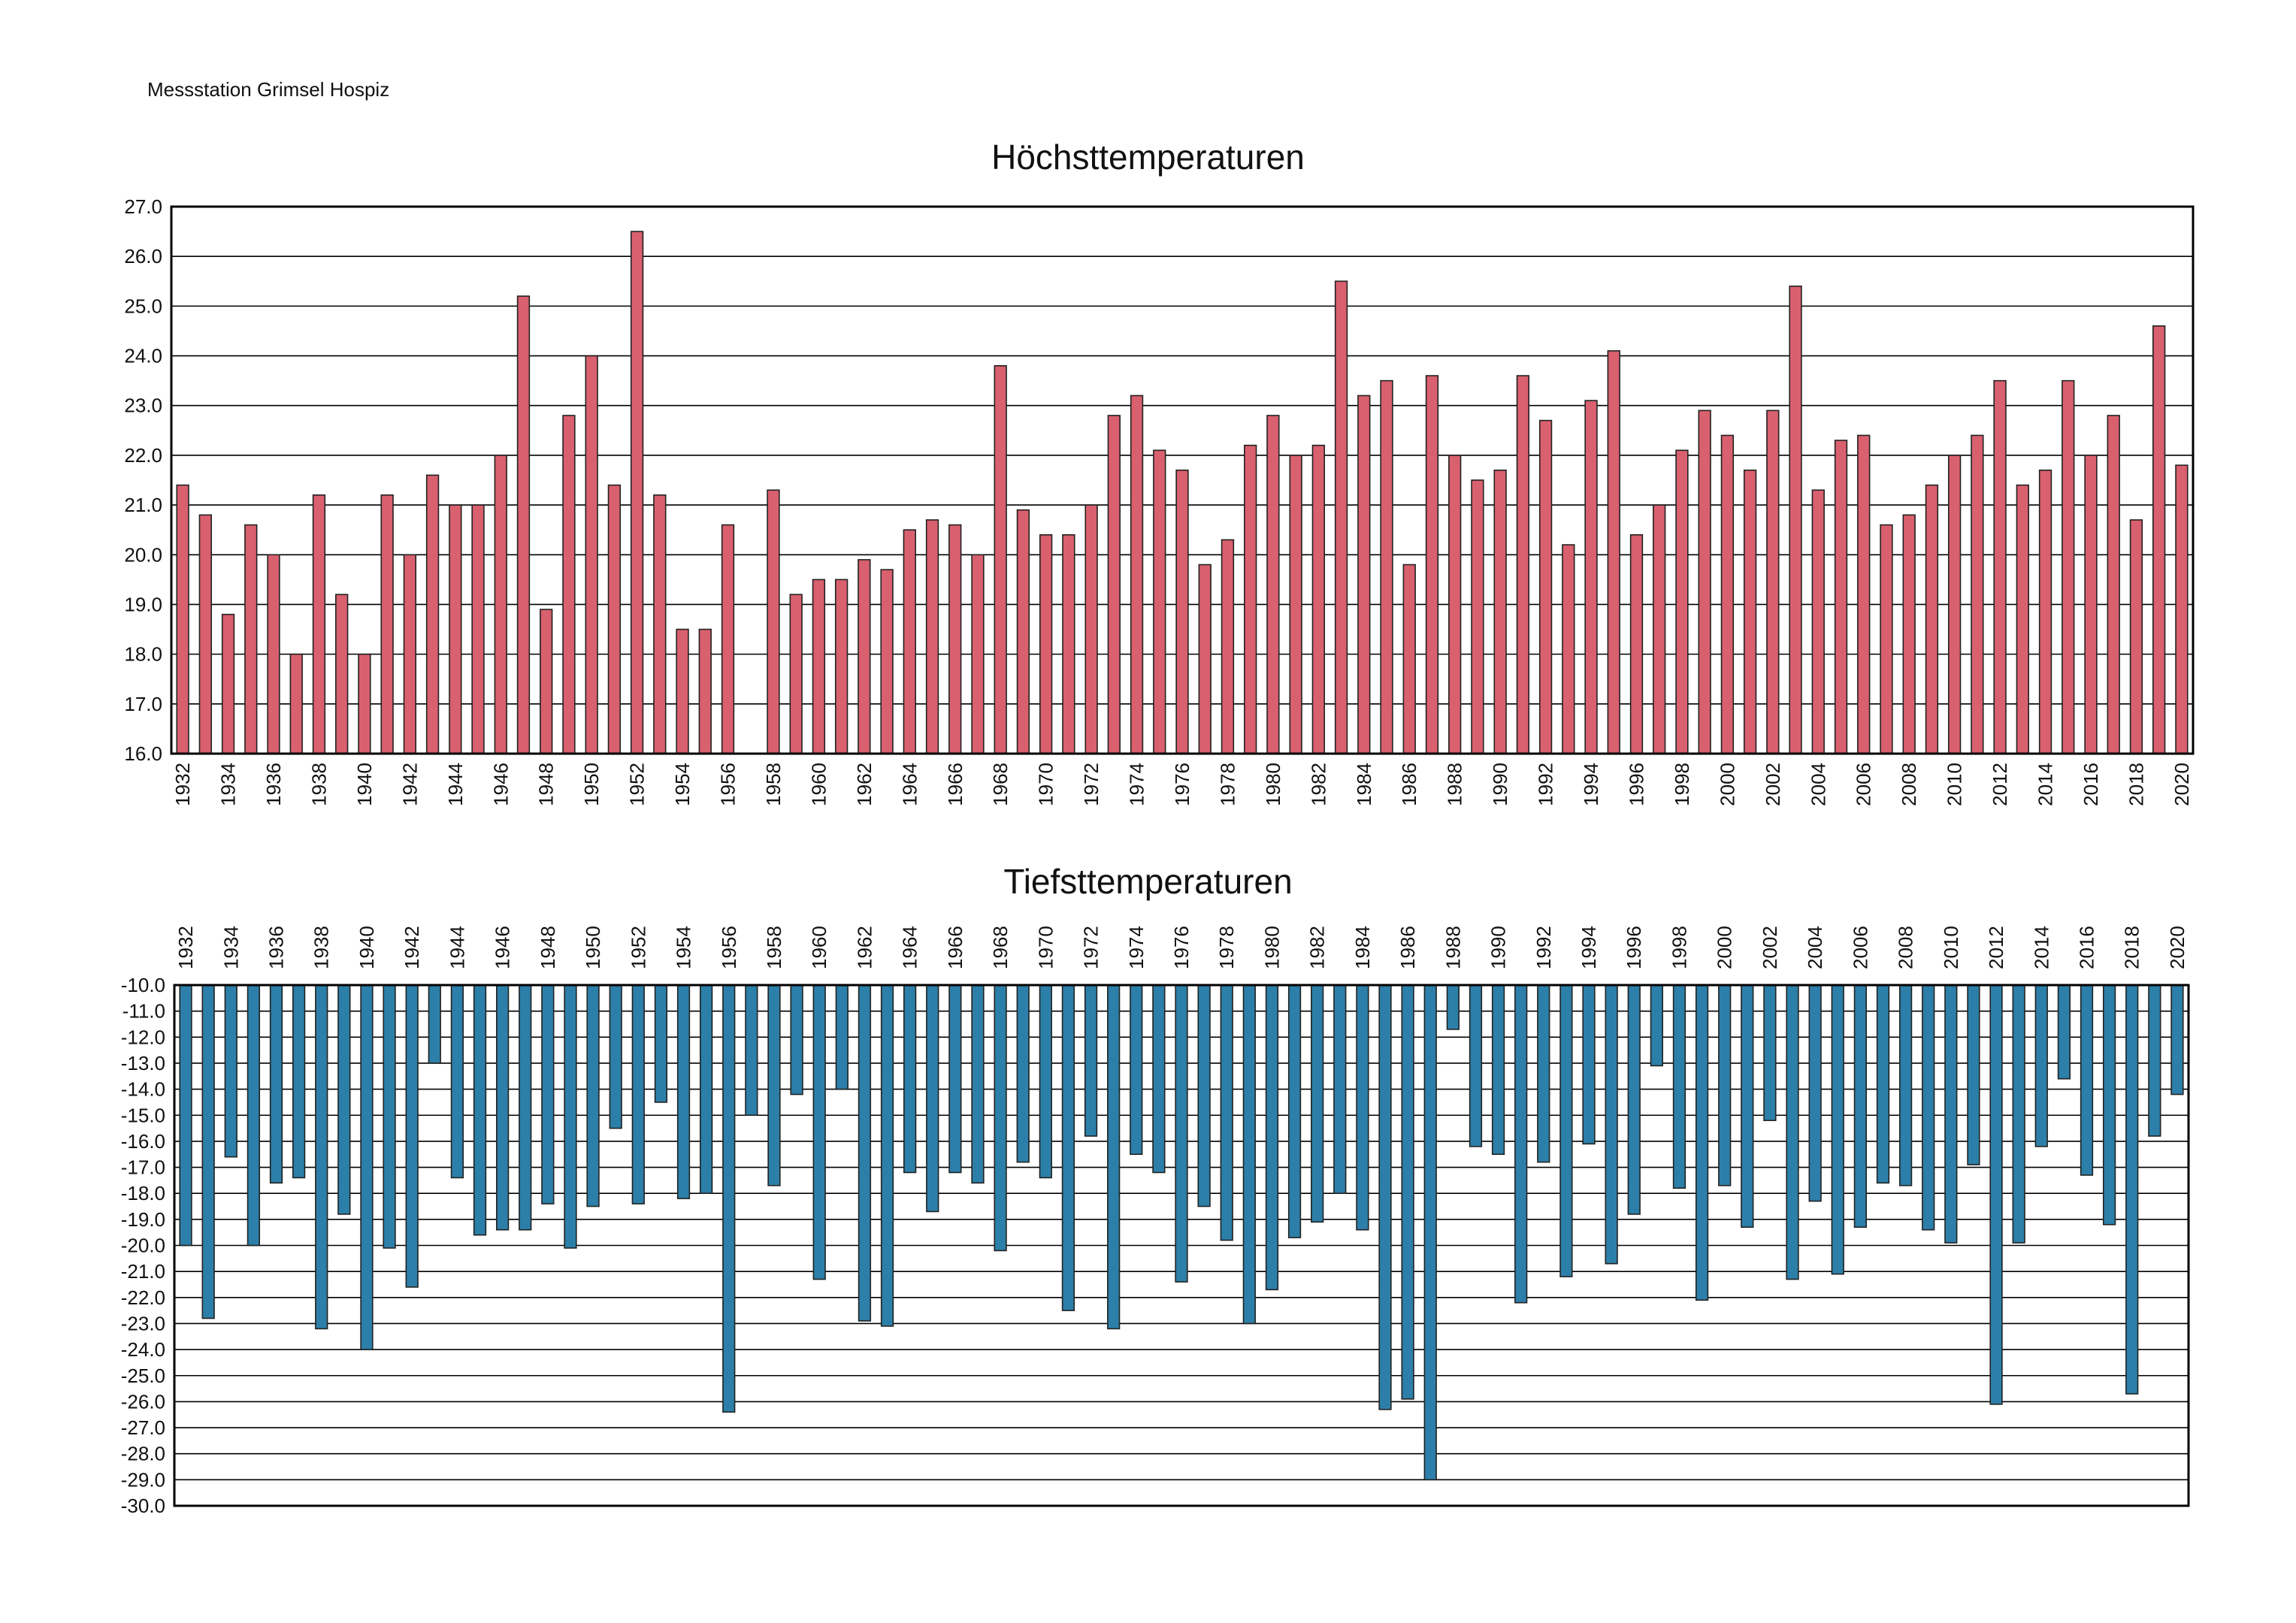  What do you see at coordinates (1364, 784) in the screenshot?
I see `x-tick-label: 1984` at bounding box center [1364, 784].